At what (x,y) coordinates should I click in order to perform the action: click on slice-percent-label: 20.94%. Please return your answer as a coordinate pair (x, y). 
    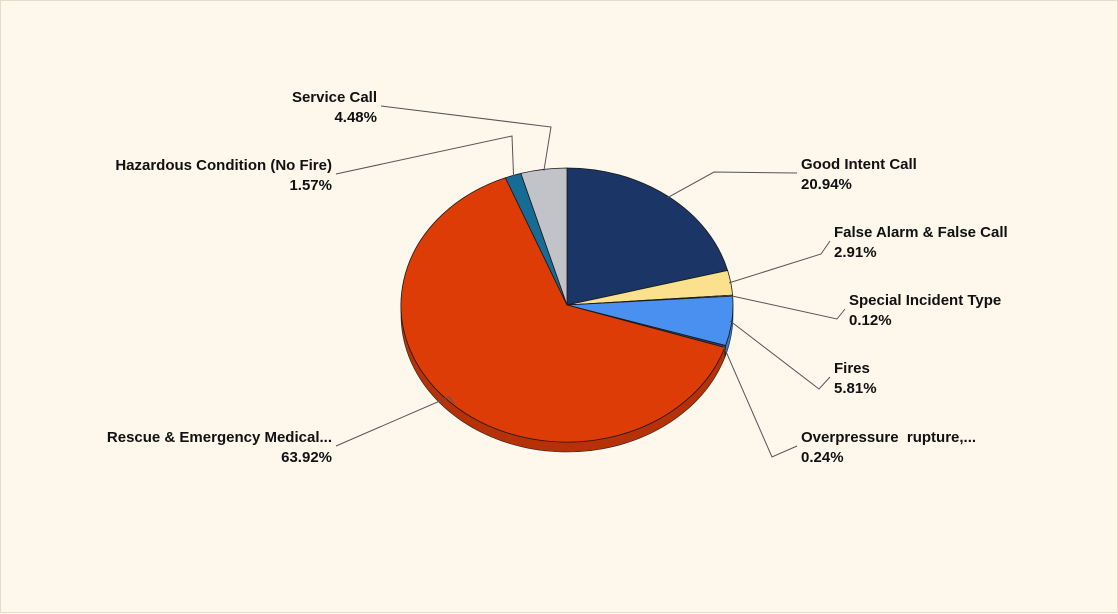
    Looking at the image, I should click on (826, 184).